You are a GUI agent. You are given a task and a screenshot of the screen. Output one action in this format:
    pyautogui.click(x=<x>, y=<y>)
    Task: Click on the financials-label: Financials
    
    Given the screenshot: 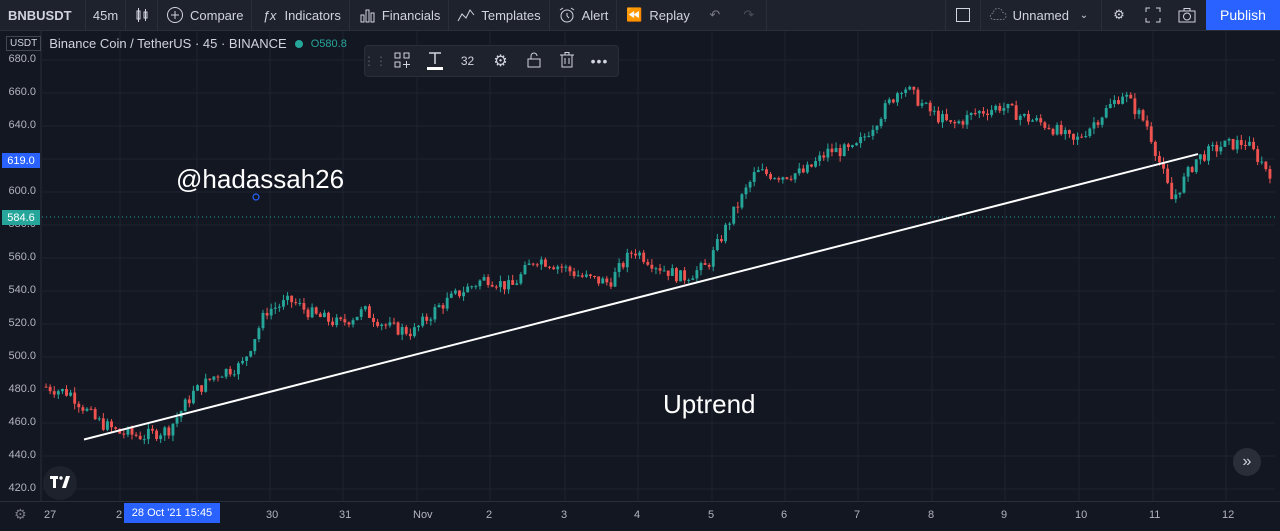 What is the action you would take?
    pyautogui.click(x=411, y=15)
    